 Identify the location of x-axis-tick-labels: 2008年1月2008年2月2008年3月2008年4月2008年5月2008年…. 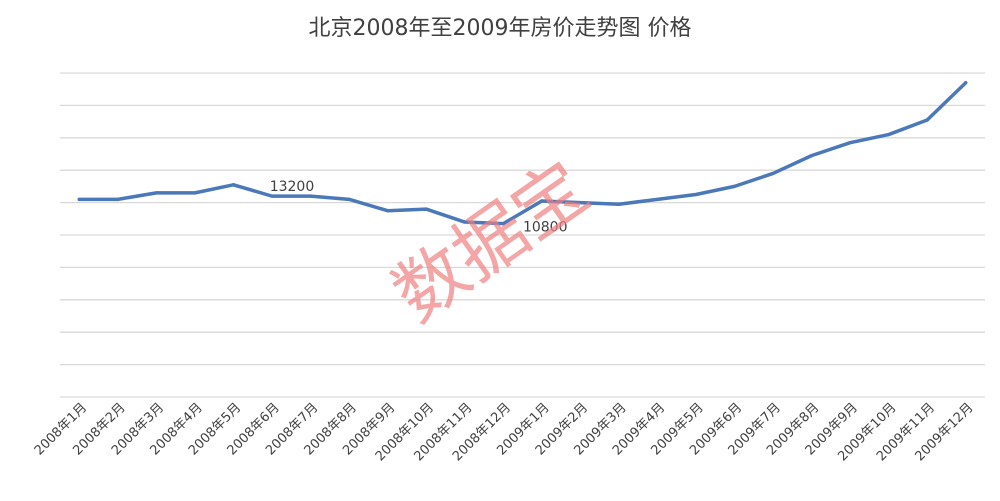
(504, 432).